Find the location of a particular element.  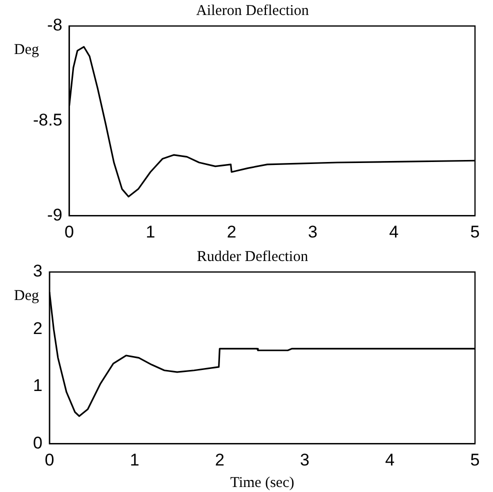

y-tick-label: 3 is located at coordinates (37, 271).